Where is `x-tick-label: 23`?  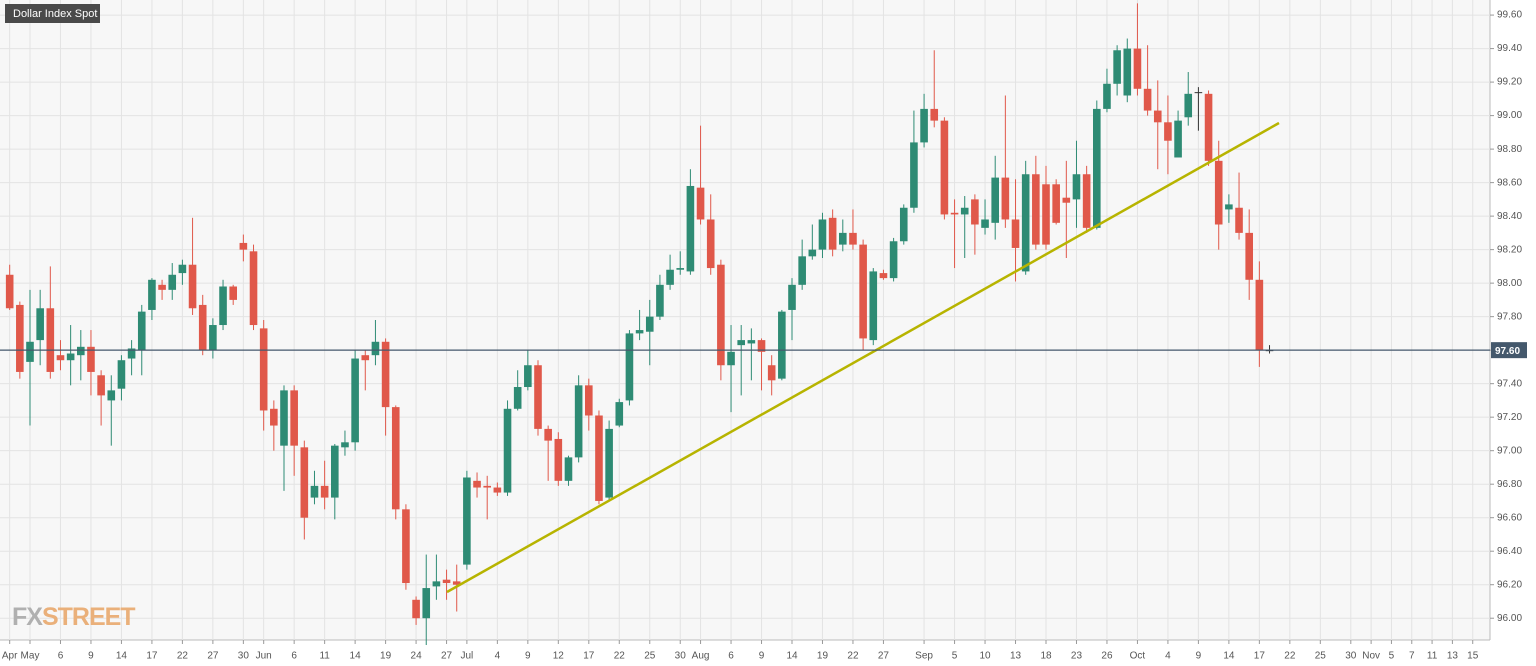 x-tick-label: 23 is located at coordinates (1077, 656).